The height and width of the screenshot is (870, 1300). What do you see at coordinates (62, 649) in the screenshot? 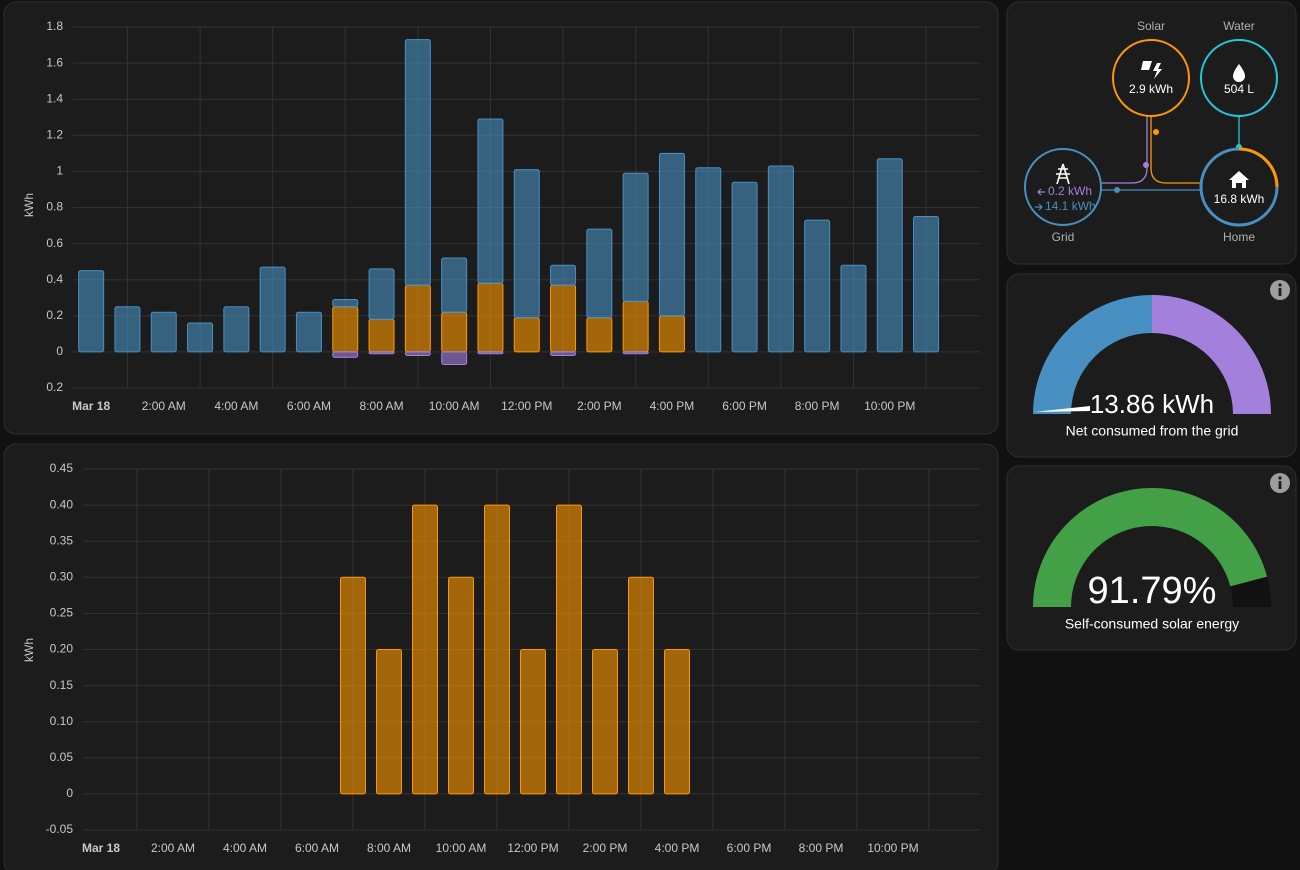
I see `y-tick-label: 0.20` at bounding box center [62, 649].